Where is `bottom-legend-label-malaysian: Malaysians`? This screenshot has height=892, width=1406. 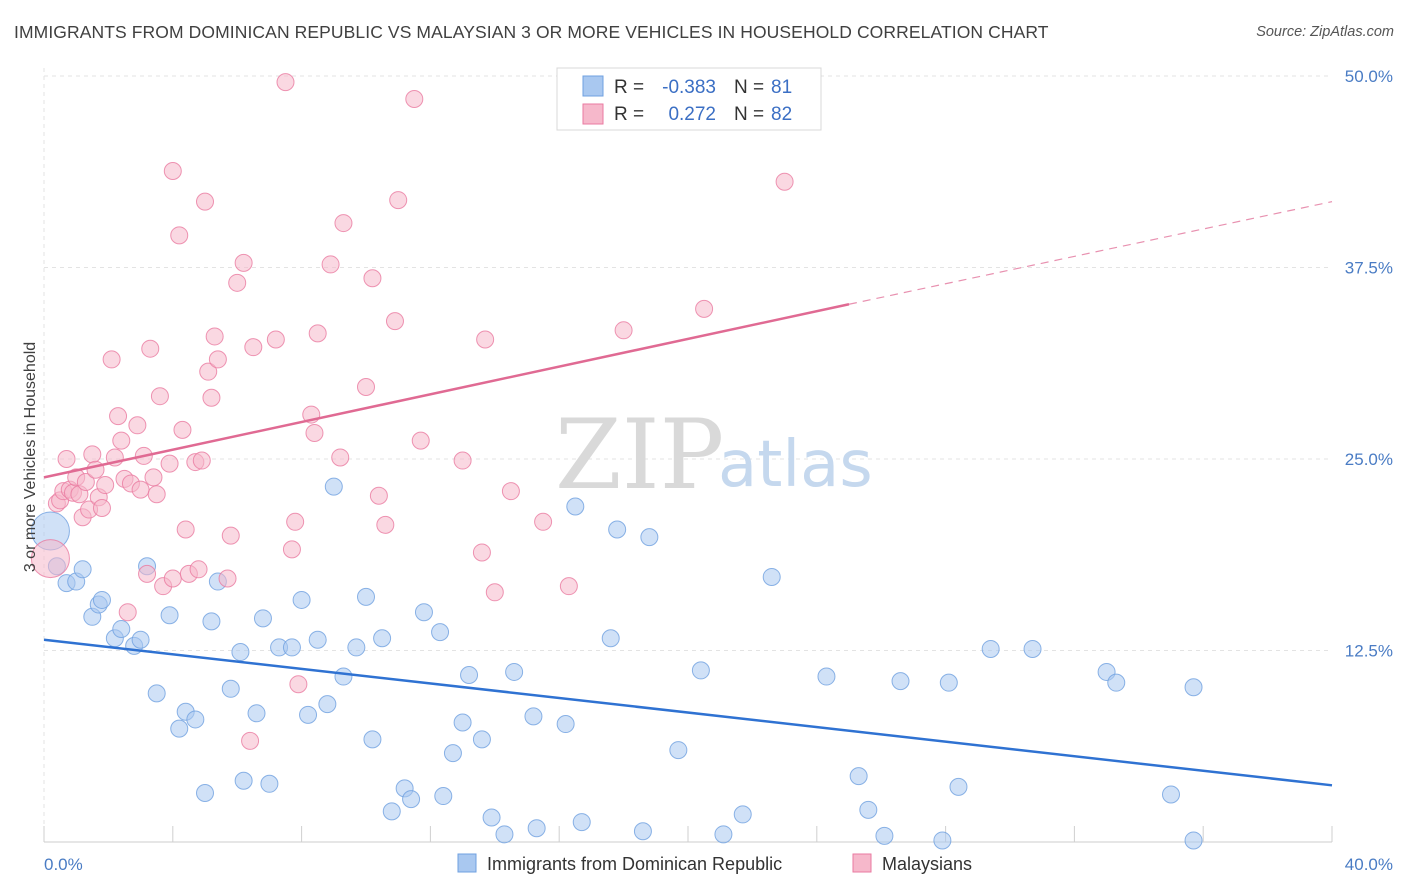 bottom-legend-label-malaysian: Malaysians is located at coordinates (927, 864).